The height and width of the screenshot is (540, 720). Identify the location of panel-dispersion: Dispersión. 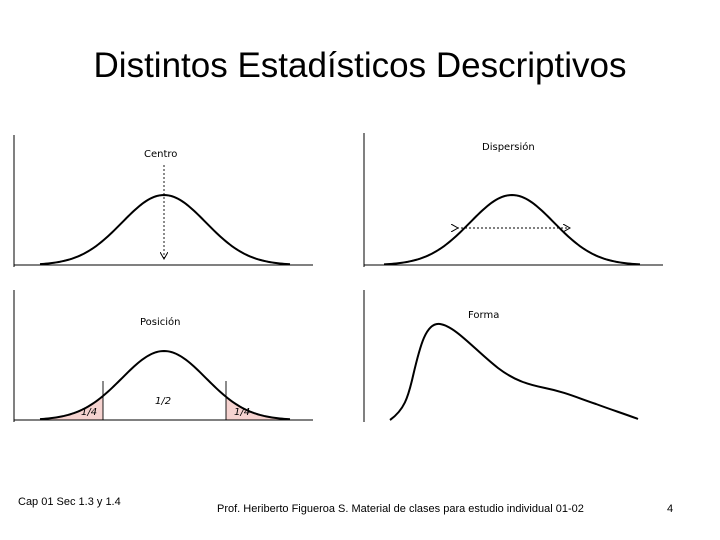
(513, 200).